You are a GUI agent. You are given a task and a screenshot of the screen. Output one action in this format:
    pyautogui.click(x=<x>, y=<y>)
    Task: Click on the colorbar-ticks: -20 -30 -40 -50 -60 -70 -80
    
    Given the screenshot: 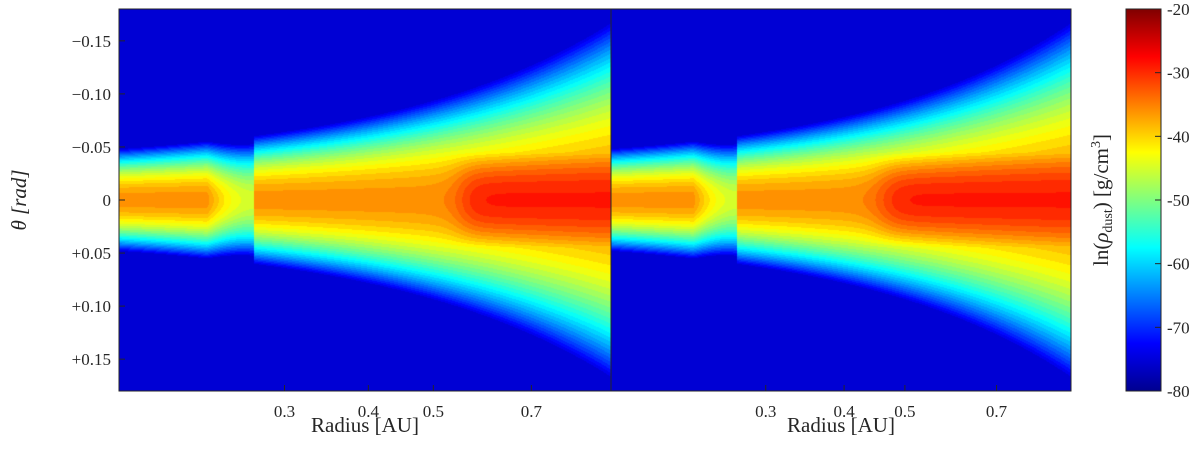 What is the action you would take?
    pyautogui.click(x=1172, y=200)
    